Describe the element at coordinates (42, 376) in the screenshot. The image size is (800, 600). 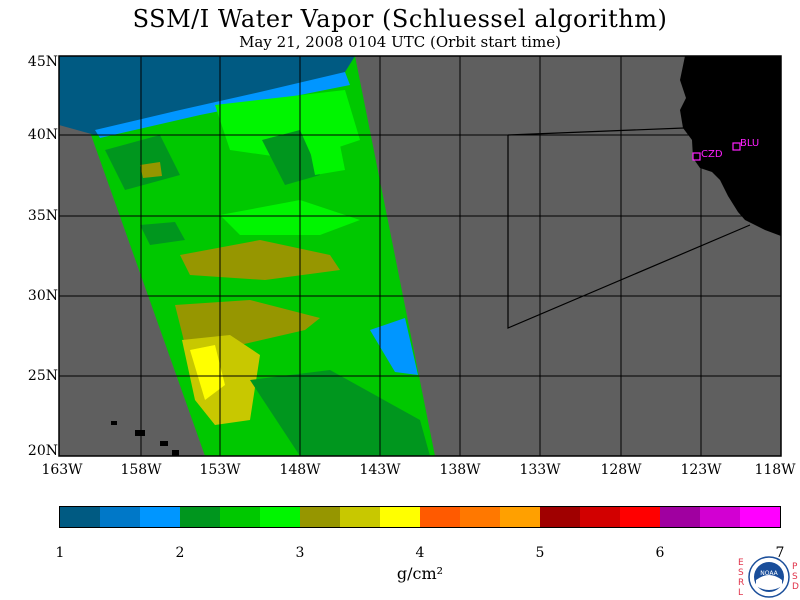
I see `lat-label-25n: 25N` at that location.